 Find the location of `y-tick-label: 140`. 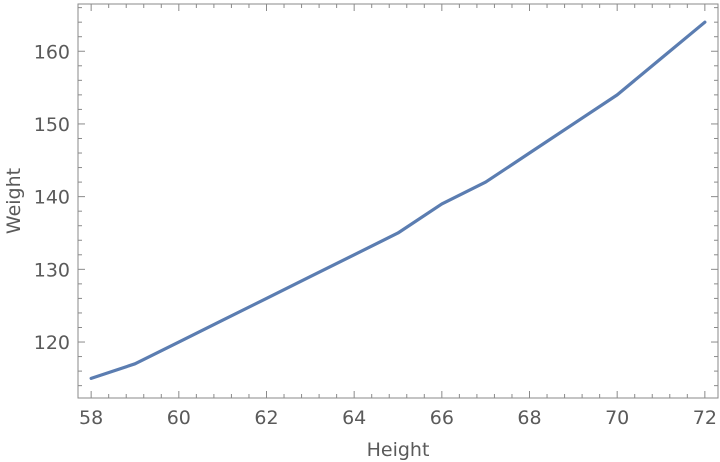

y-tick-label: 140 is located at coordinates (52, 198).